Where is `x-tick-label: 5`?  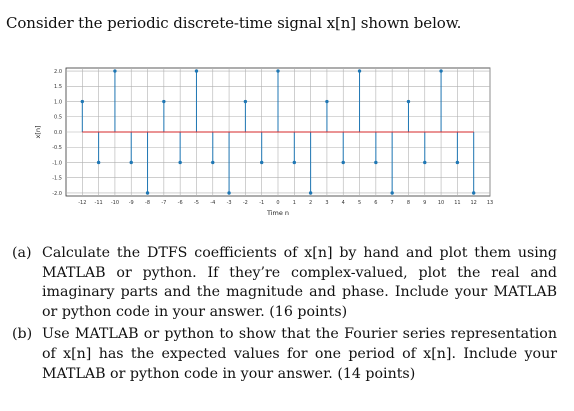
x-tick-label: 5 is located at coordinates (359, 203).